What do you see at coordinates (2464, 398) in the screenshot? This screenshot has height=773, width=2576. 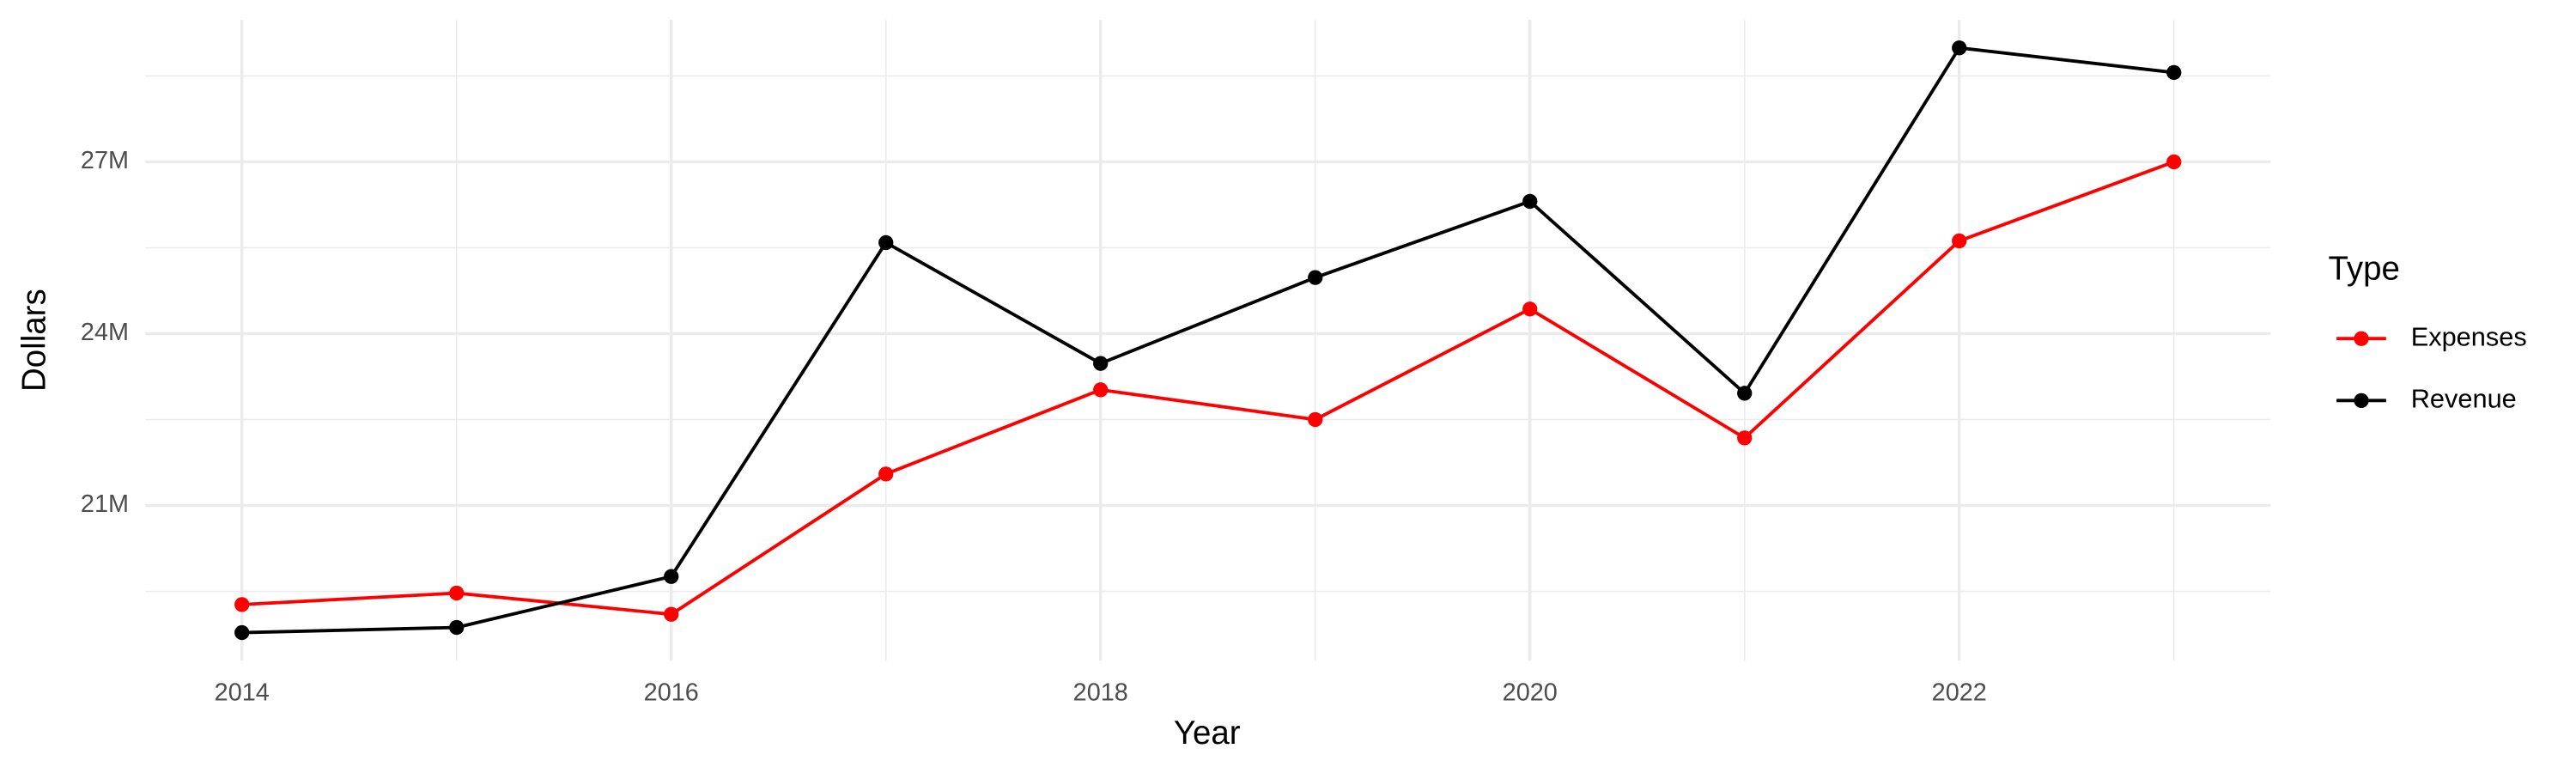 I see `legend-label: Revenue` at bounding box center [2464, 398].